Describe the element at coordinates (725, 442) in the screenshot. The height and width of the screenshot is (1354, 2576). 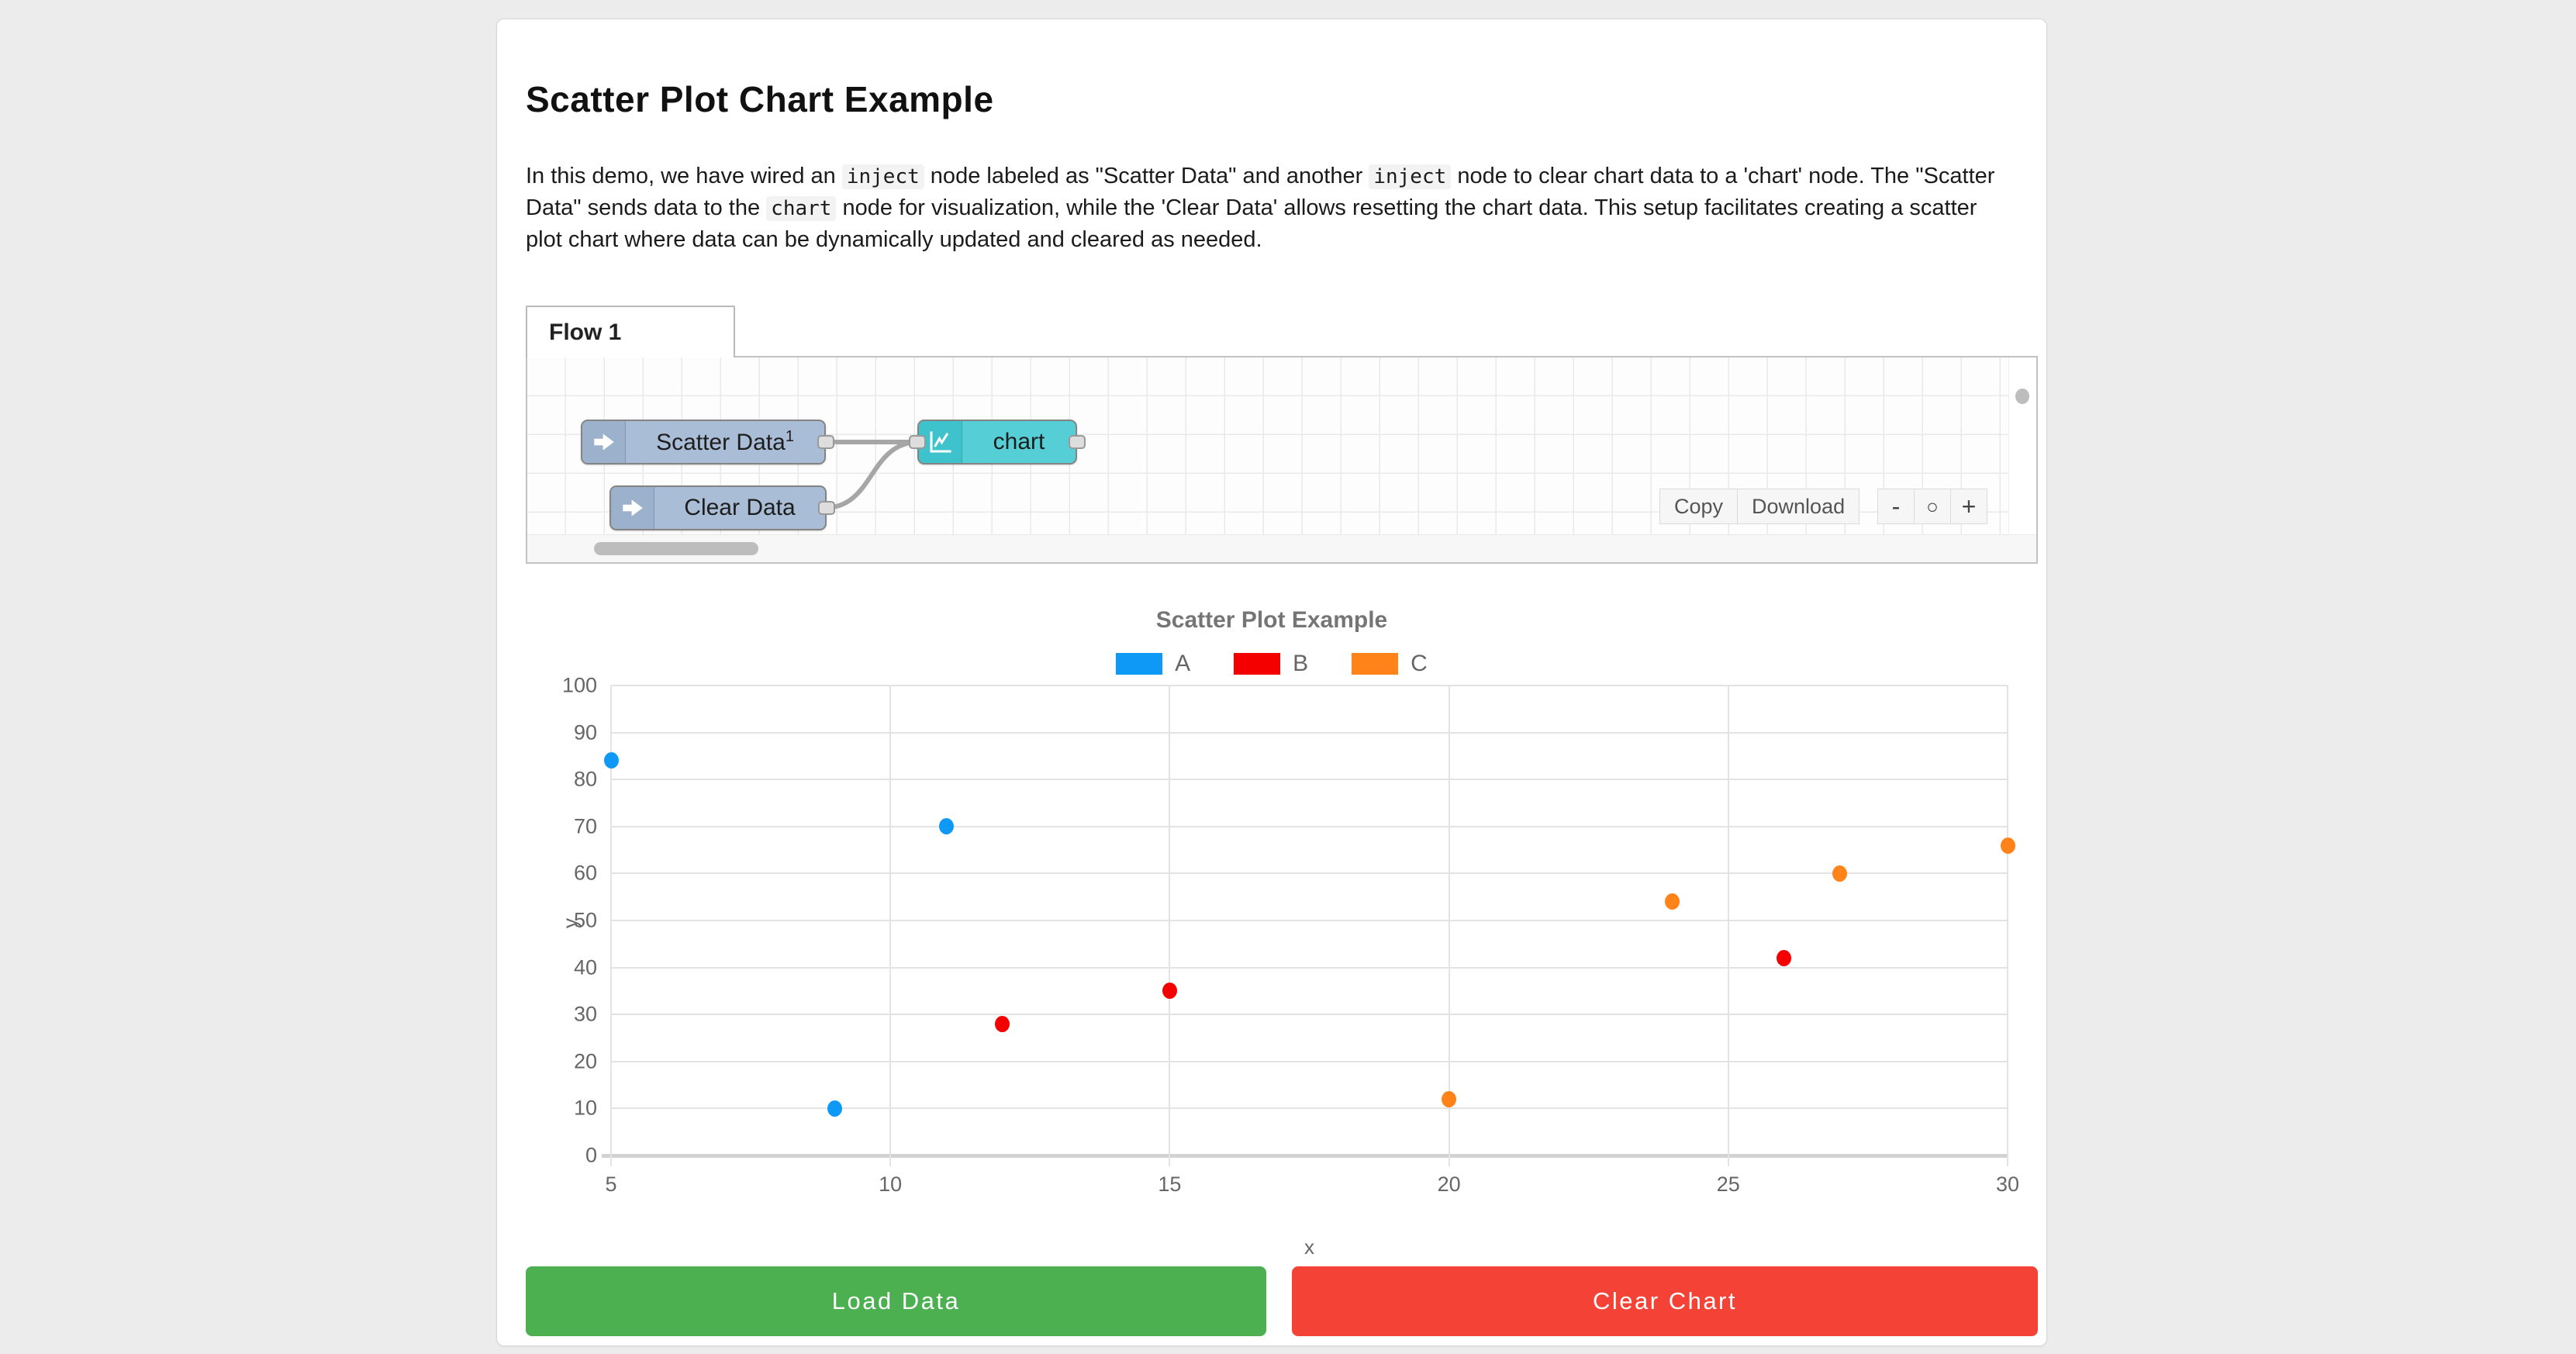
I see `node-label: Scatter Data1` at that location.